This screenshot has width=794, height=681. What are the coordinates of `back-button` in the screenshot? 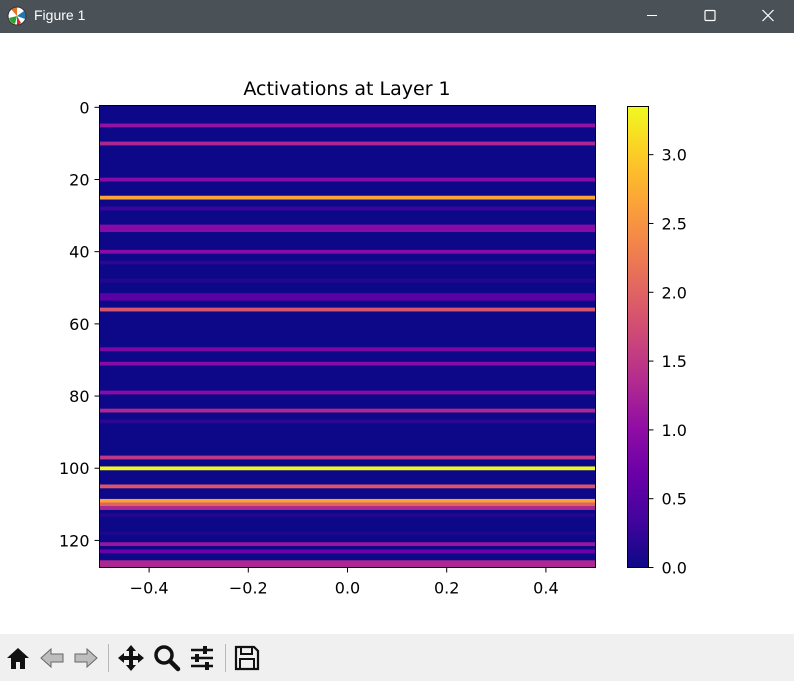 It's located at (52, 658).